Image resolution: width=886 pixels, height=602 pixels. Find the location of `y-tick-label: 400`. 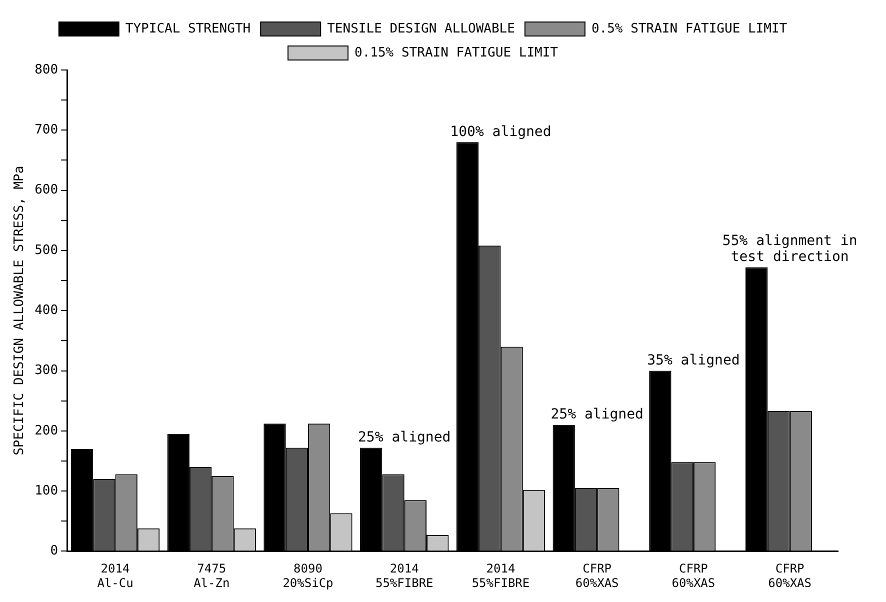

y-tick-label: 400 is located at coordinates (46, 310).